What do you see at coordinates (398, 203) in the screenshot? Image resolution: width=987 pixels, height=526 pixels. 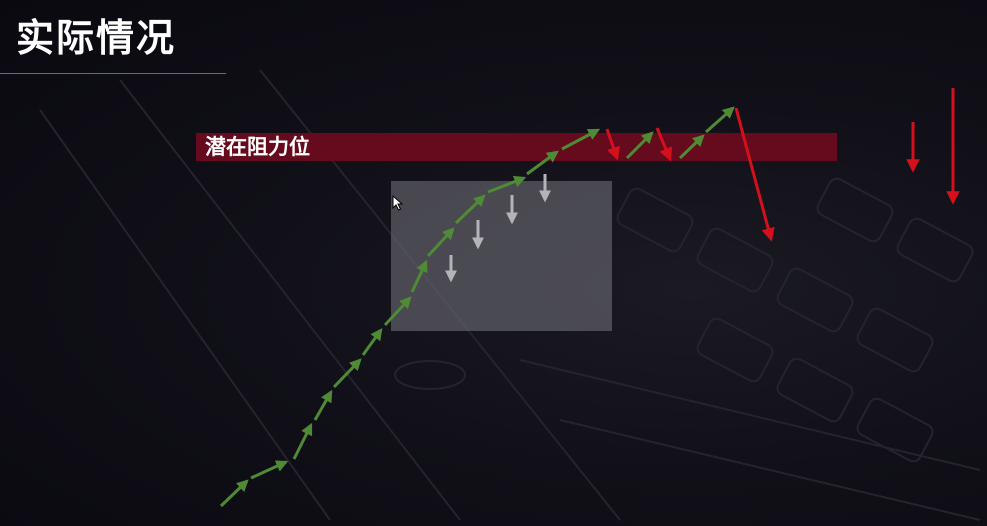 I see `cursor-arrow-icon` at bounding box center [398, 203].